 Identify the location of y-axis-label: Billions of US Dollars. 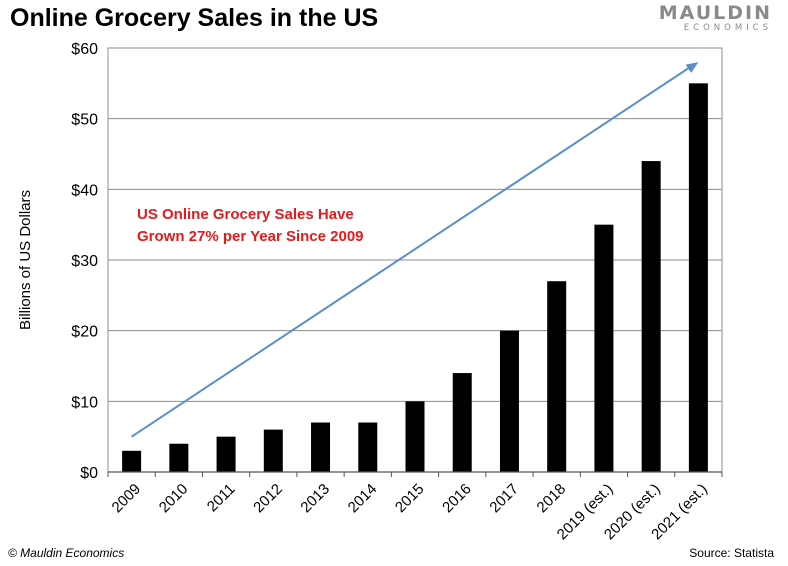
(25, 260).